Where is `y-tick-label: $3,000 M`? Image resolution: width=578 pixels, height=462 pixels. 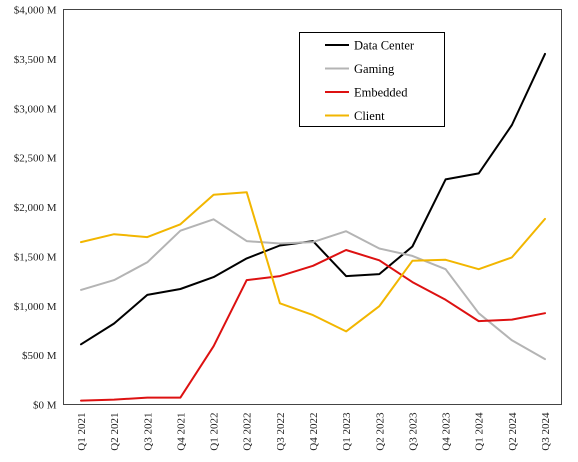
y-tick-label: $3,000 M is located at coordinates (35, 109).